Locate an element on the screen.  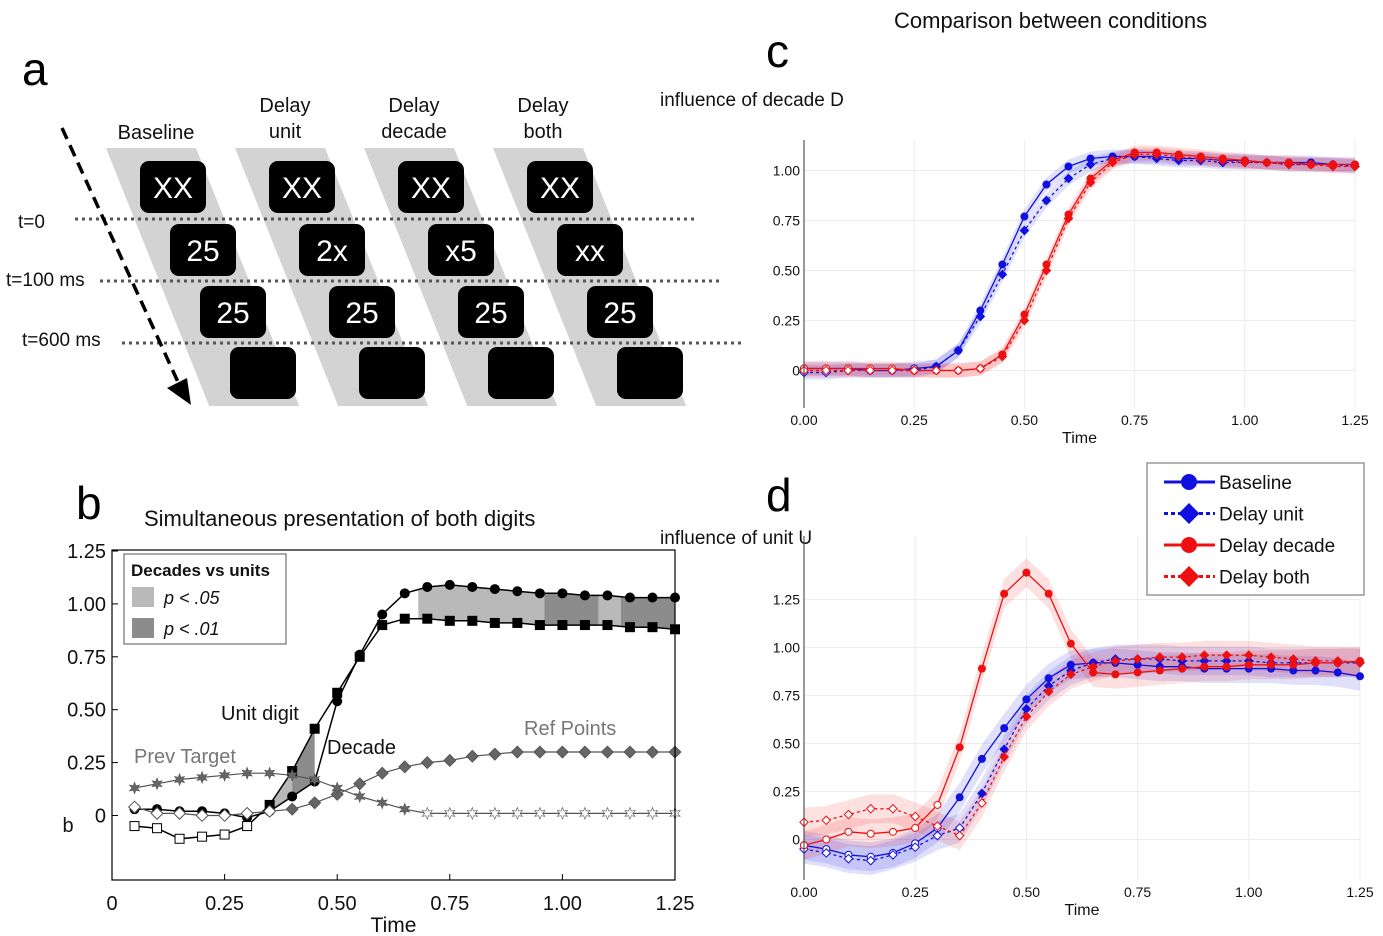
stimulus-text: XX is located at coordinates (560, 188).